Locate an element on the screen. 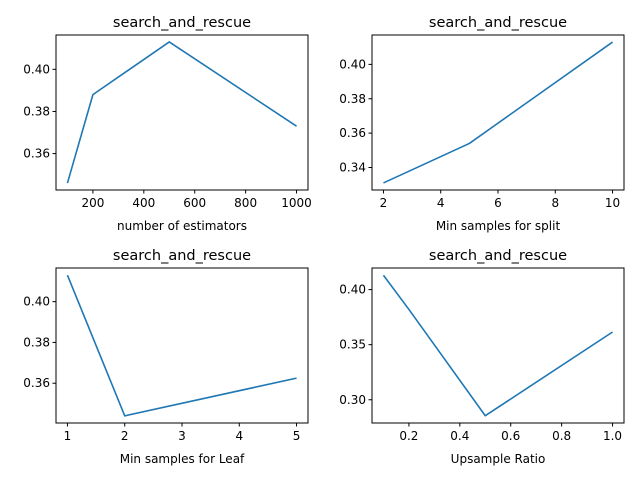  x-tick-label: 0.6 is located at coordinates (510, 436).